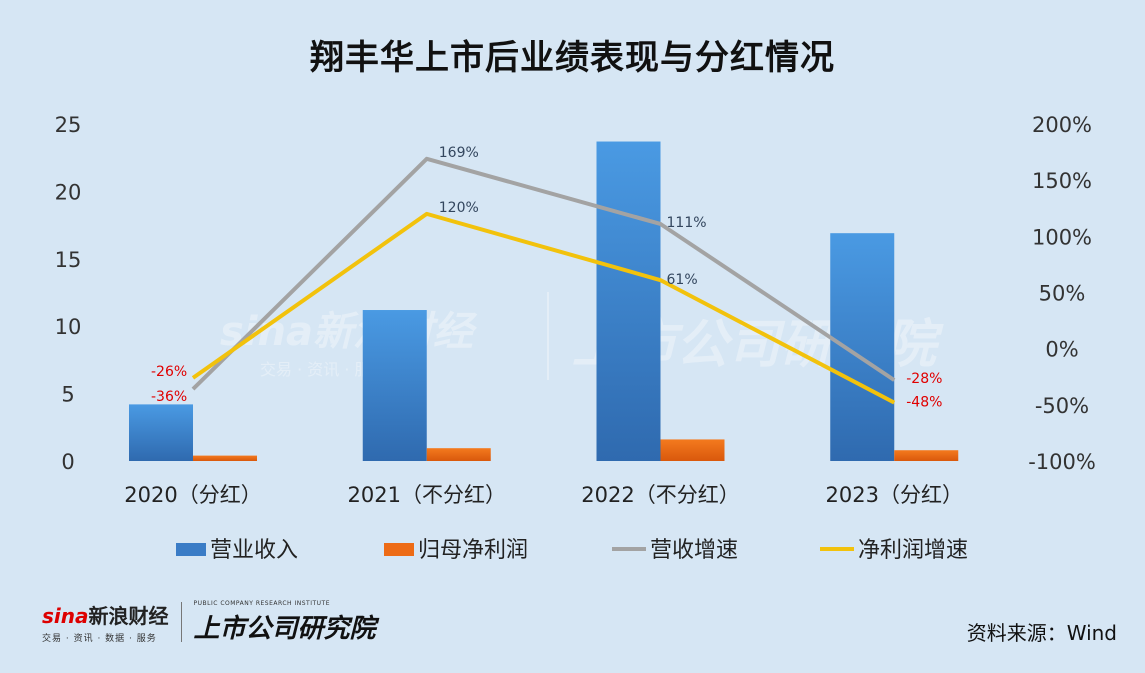 The width and height of the screenshot is (1145, 673). I want to click on profit-growth-label: 120%, so click(459, 208).